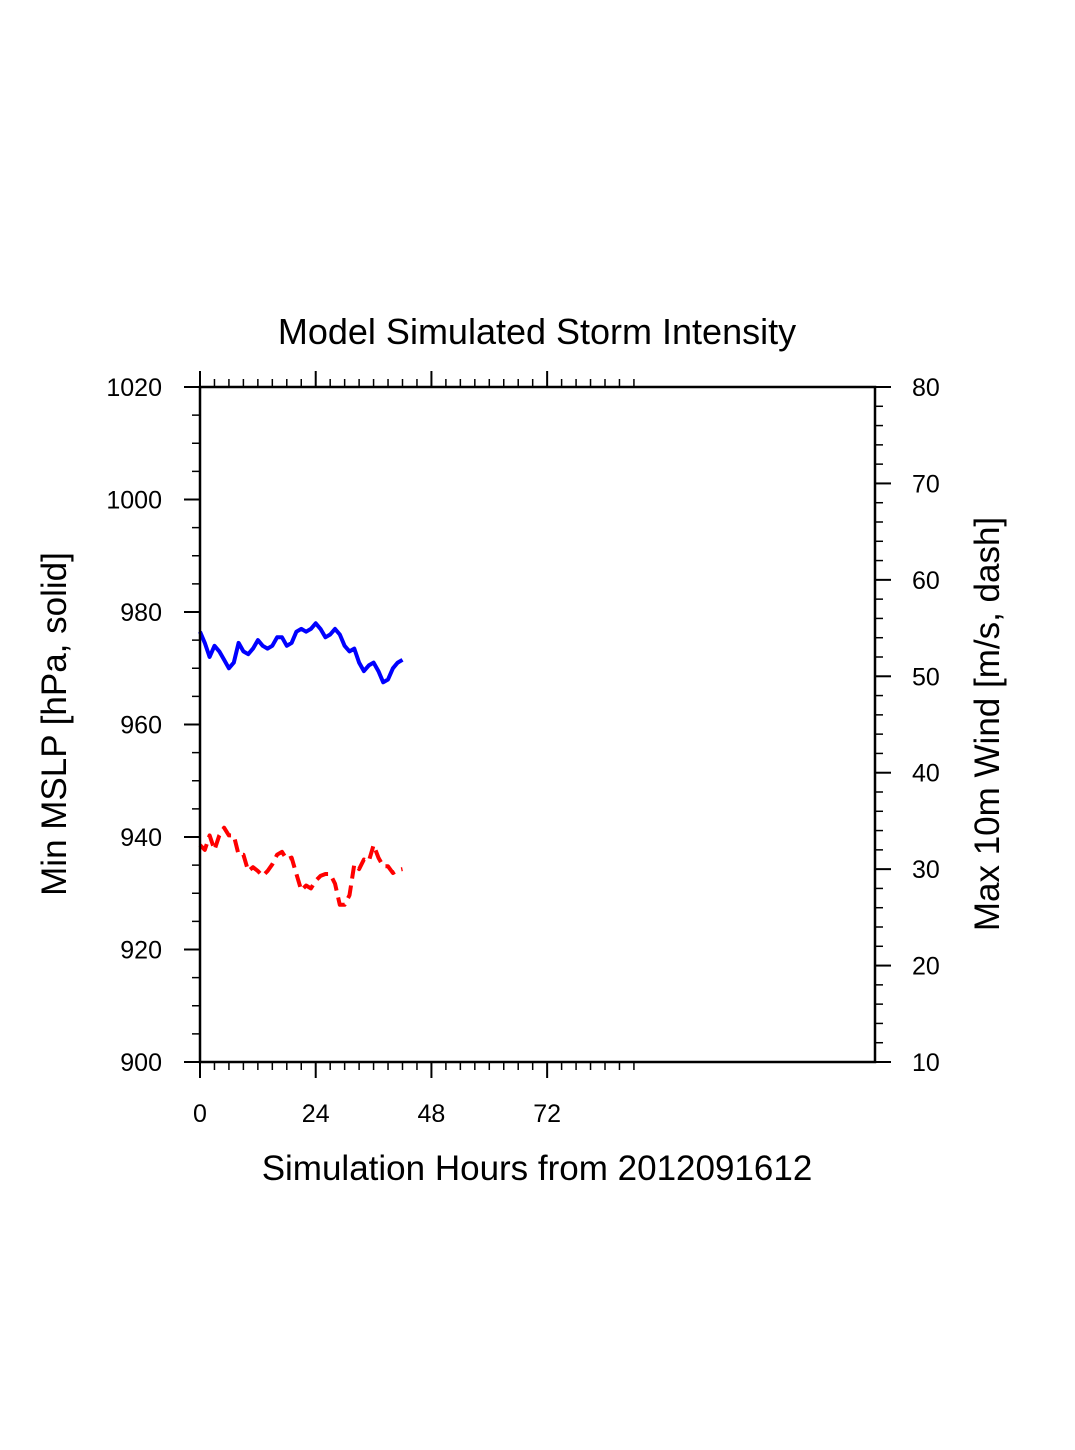 This screenshot has width=1075, height=1450. What do you see at coordinates (300, 866) in the screenshot?
I see `max-wind-series-line` at bounding box center [300, 866].